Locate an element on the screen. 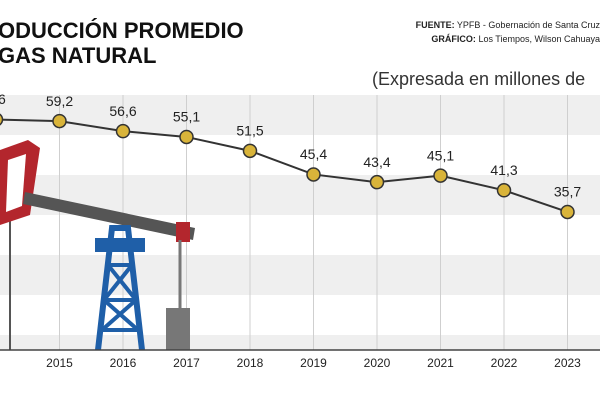 This screenshot has width=600, height=400. x-tick-label: 2020 is located at coordinates (377, 363).